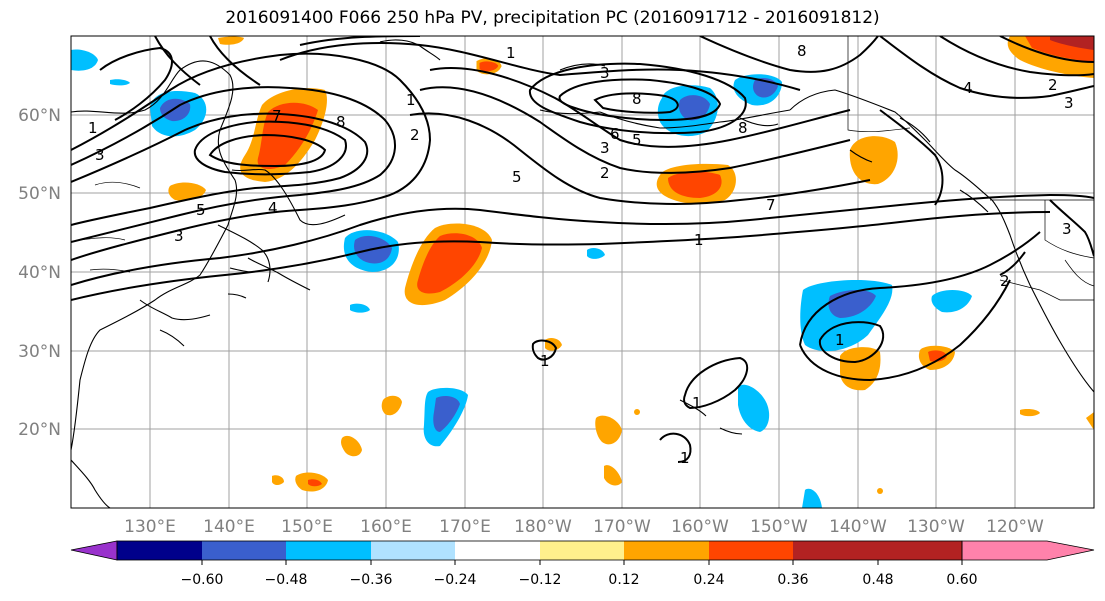  What do you see at coordinates (39, 194) in the screenshot?
I see `lat-label: 50°N` at bounding box center [39, 194].